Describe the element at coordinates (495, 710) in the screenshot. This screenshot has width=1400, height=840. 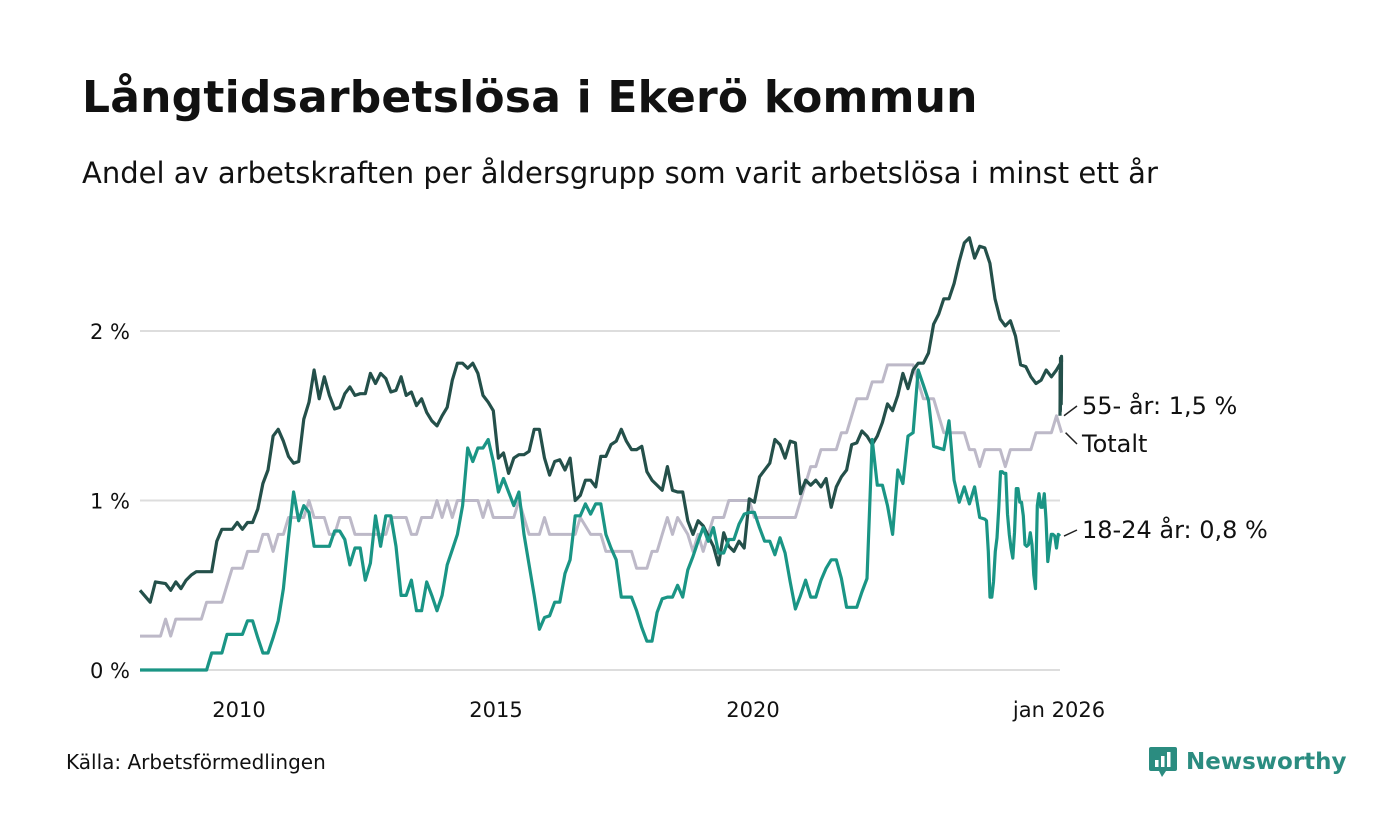
I see `x-tick-label: 2015` at that location.